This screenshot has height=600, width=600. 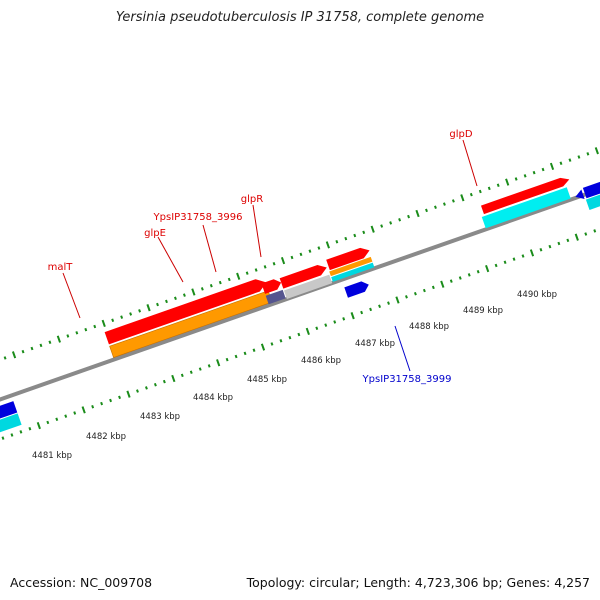 I want to click on yps3999-blue-arrow, so click(x=357, y=288).